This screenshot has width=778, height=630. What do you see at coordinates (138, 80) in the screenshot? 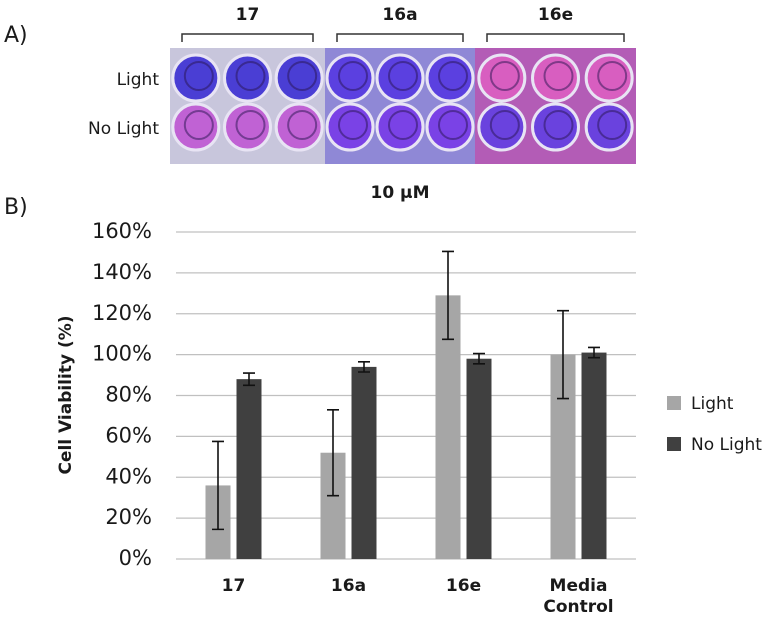
I see `row-label: Light` at bounding box center [138, 80].